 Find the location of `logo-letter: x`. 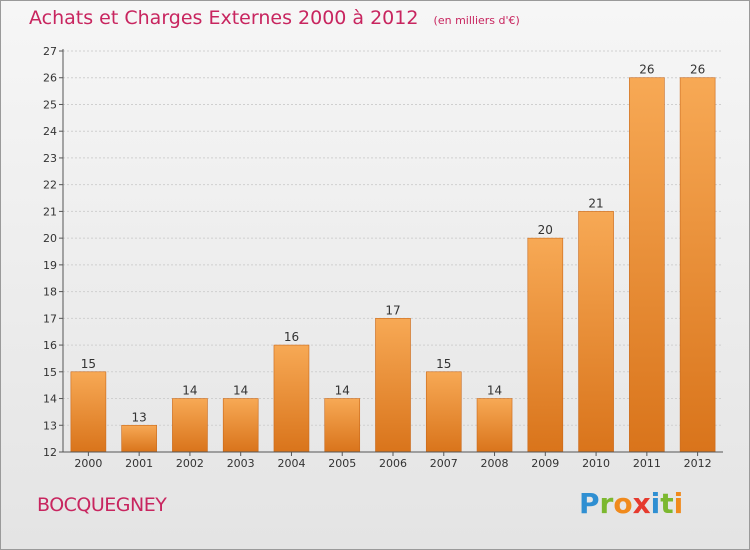

logo-letter: x is located at coordinates (641, 503).